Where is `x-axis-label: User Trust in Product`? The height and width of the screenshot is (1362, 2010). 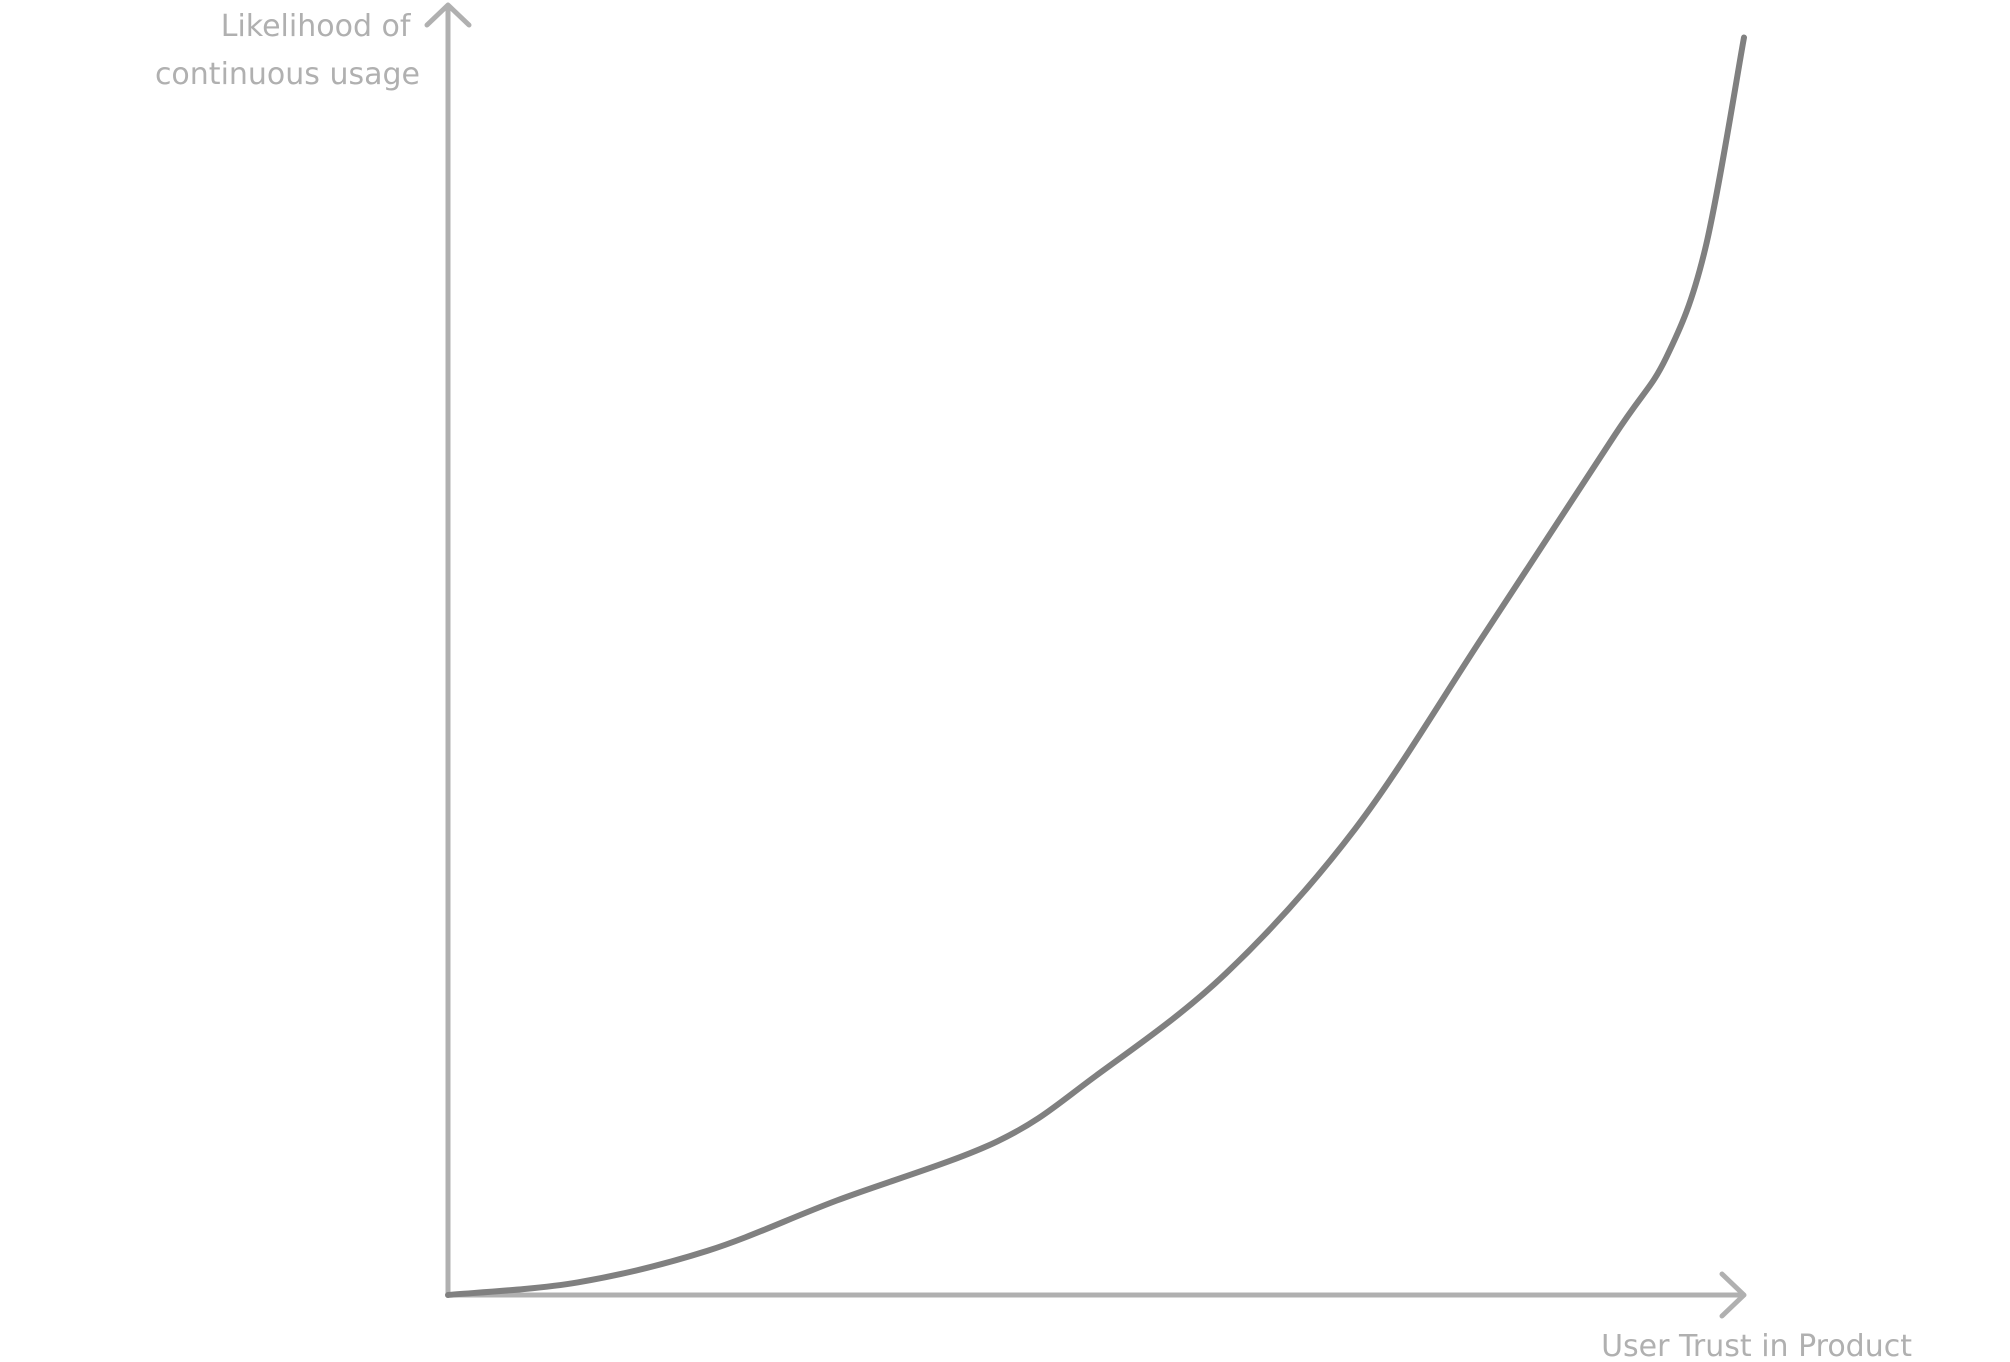 x-axis-label: User Trust in Product is located at coordinates (1756, 1345).